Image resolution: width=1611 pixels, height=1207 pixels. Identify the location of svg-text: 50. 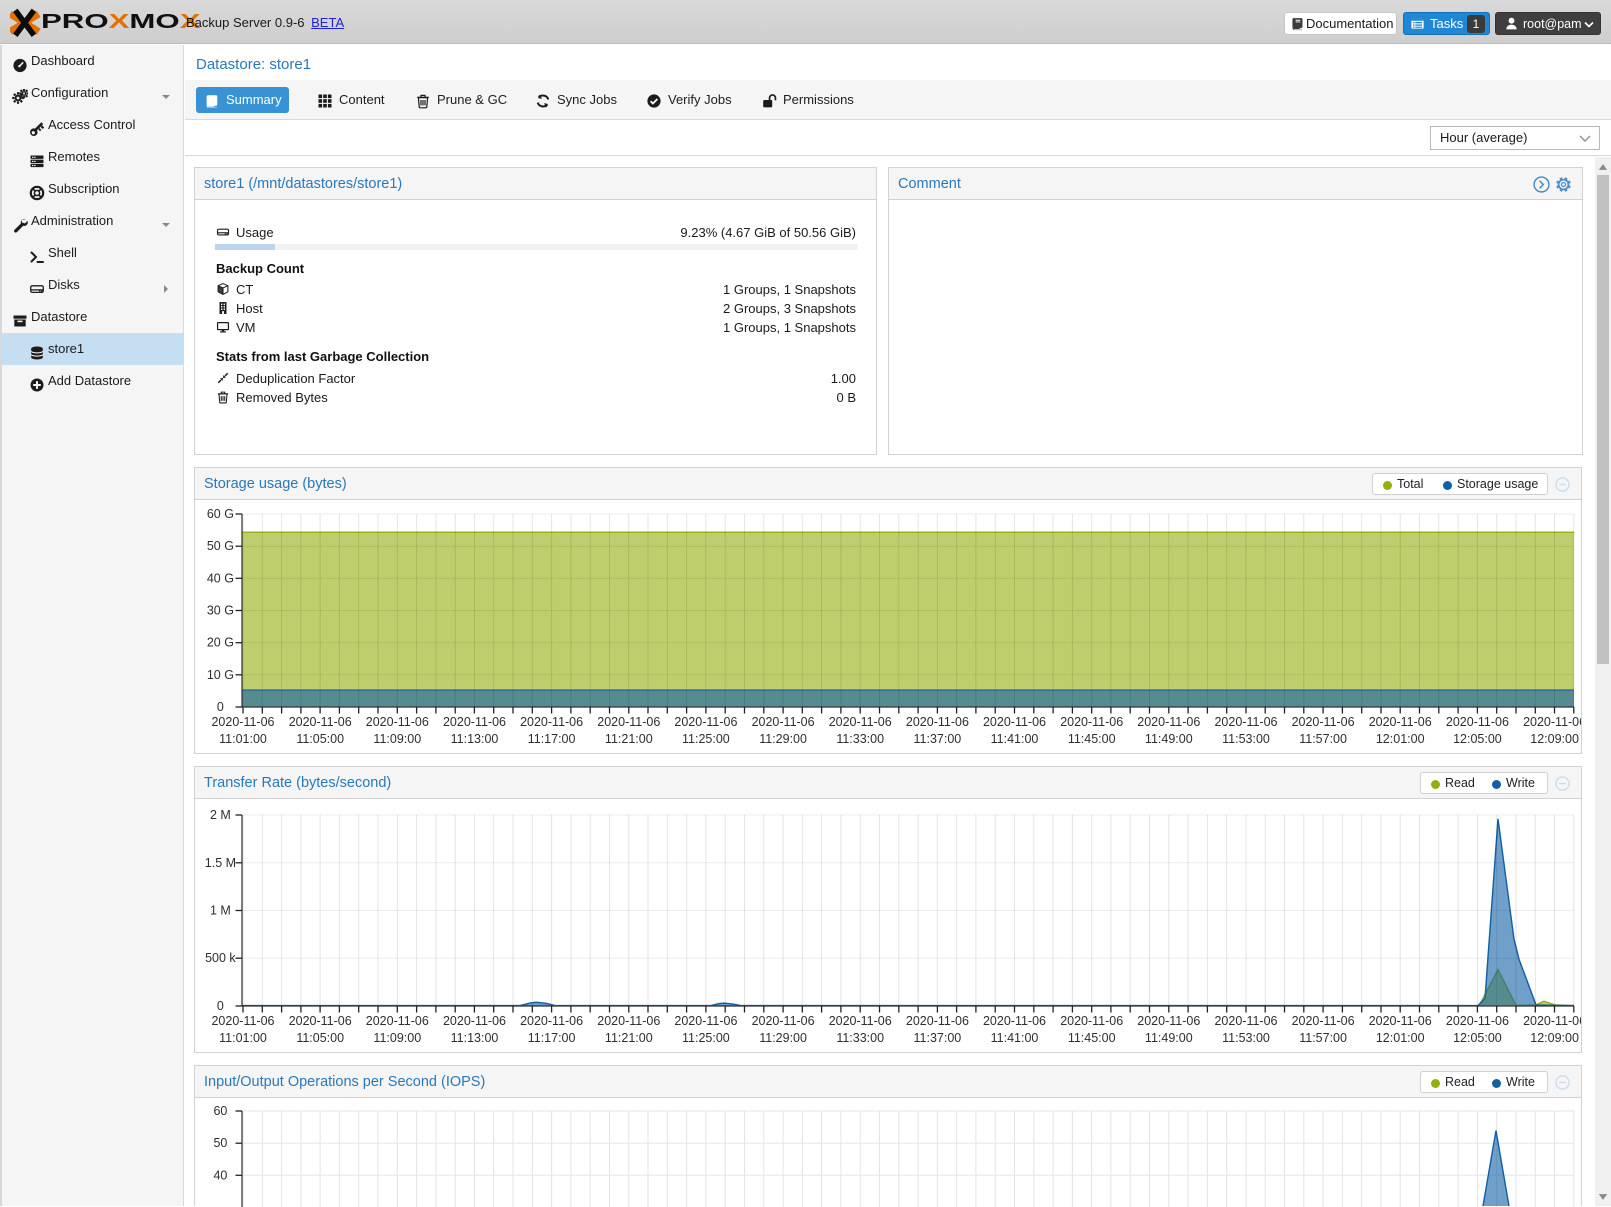
(220, 1143).